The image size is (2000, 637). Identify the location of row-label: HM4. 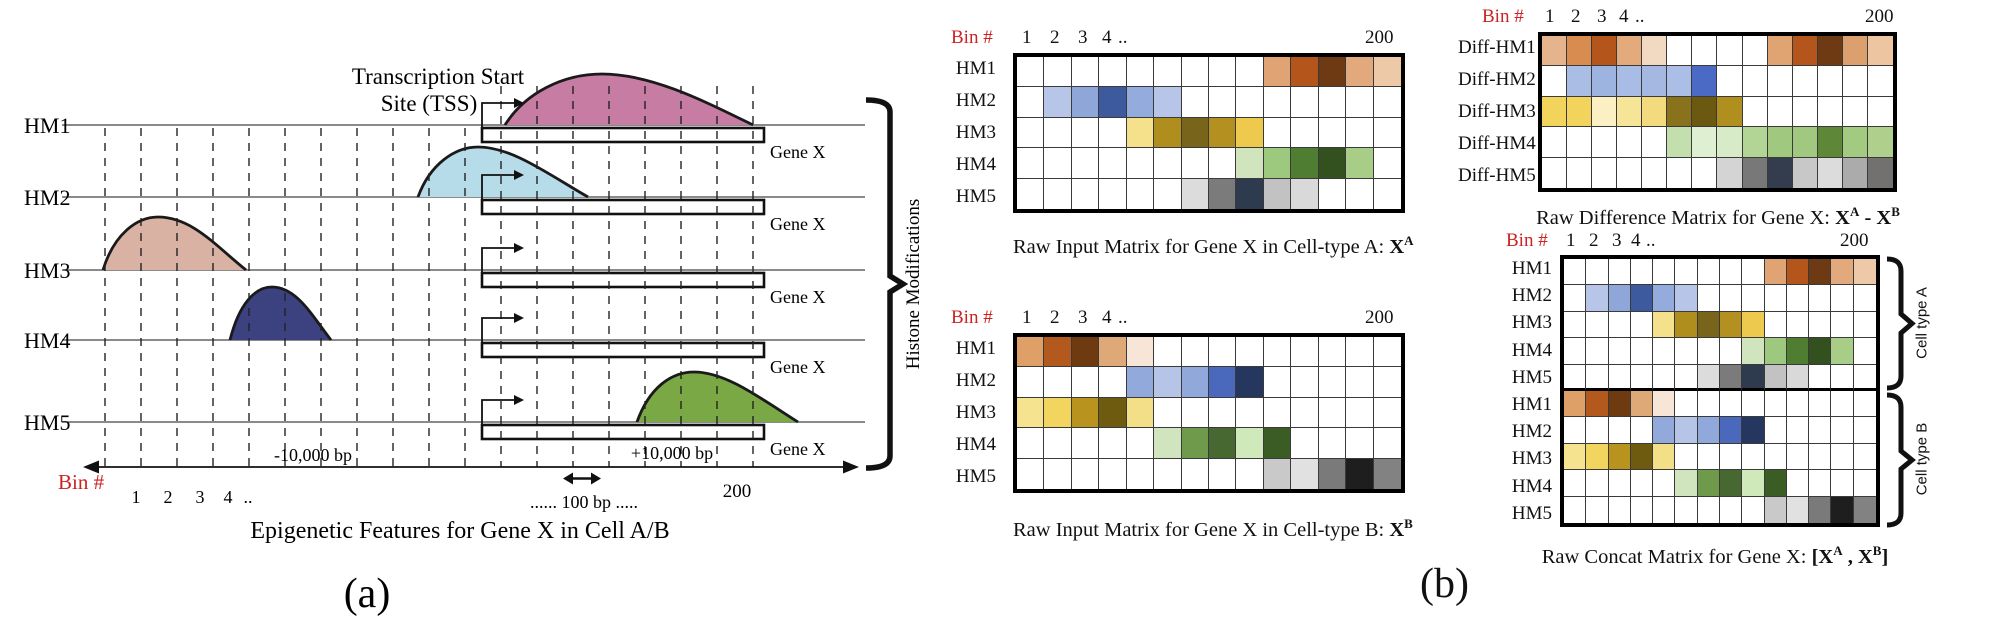
(1531, 486).